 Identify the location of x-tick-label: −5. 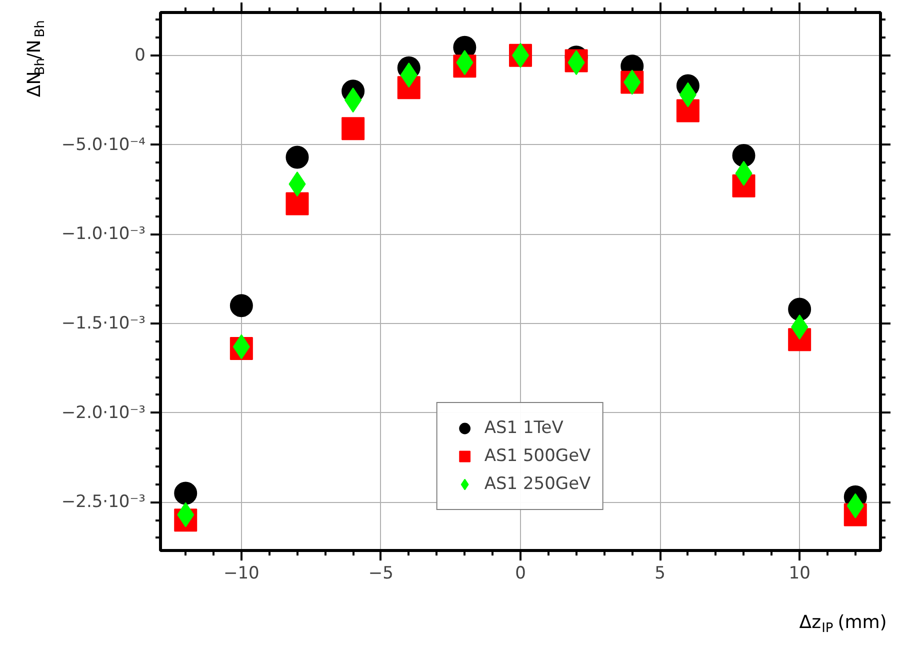
(381, 574).